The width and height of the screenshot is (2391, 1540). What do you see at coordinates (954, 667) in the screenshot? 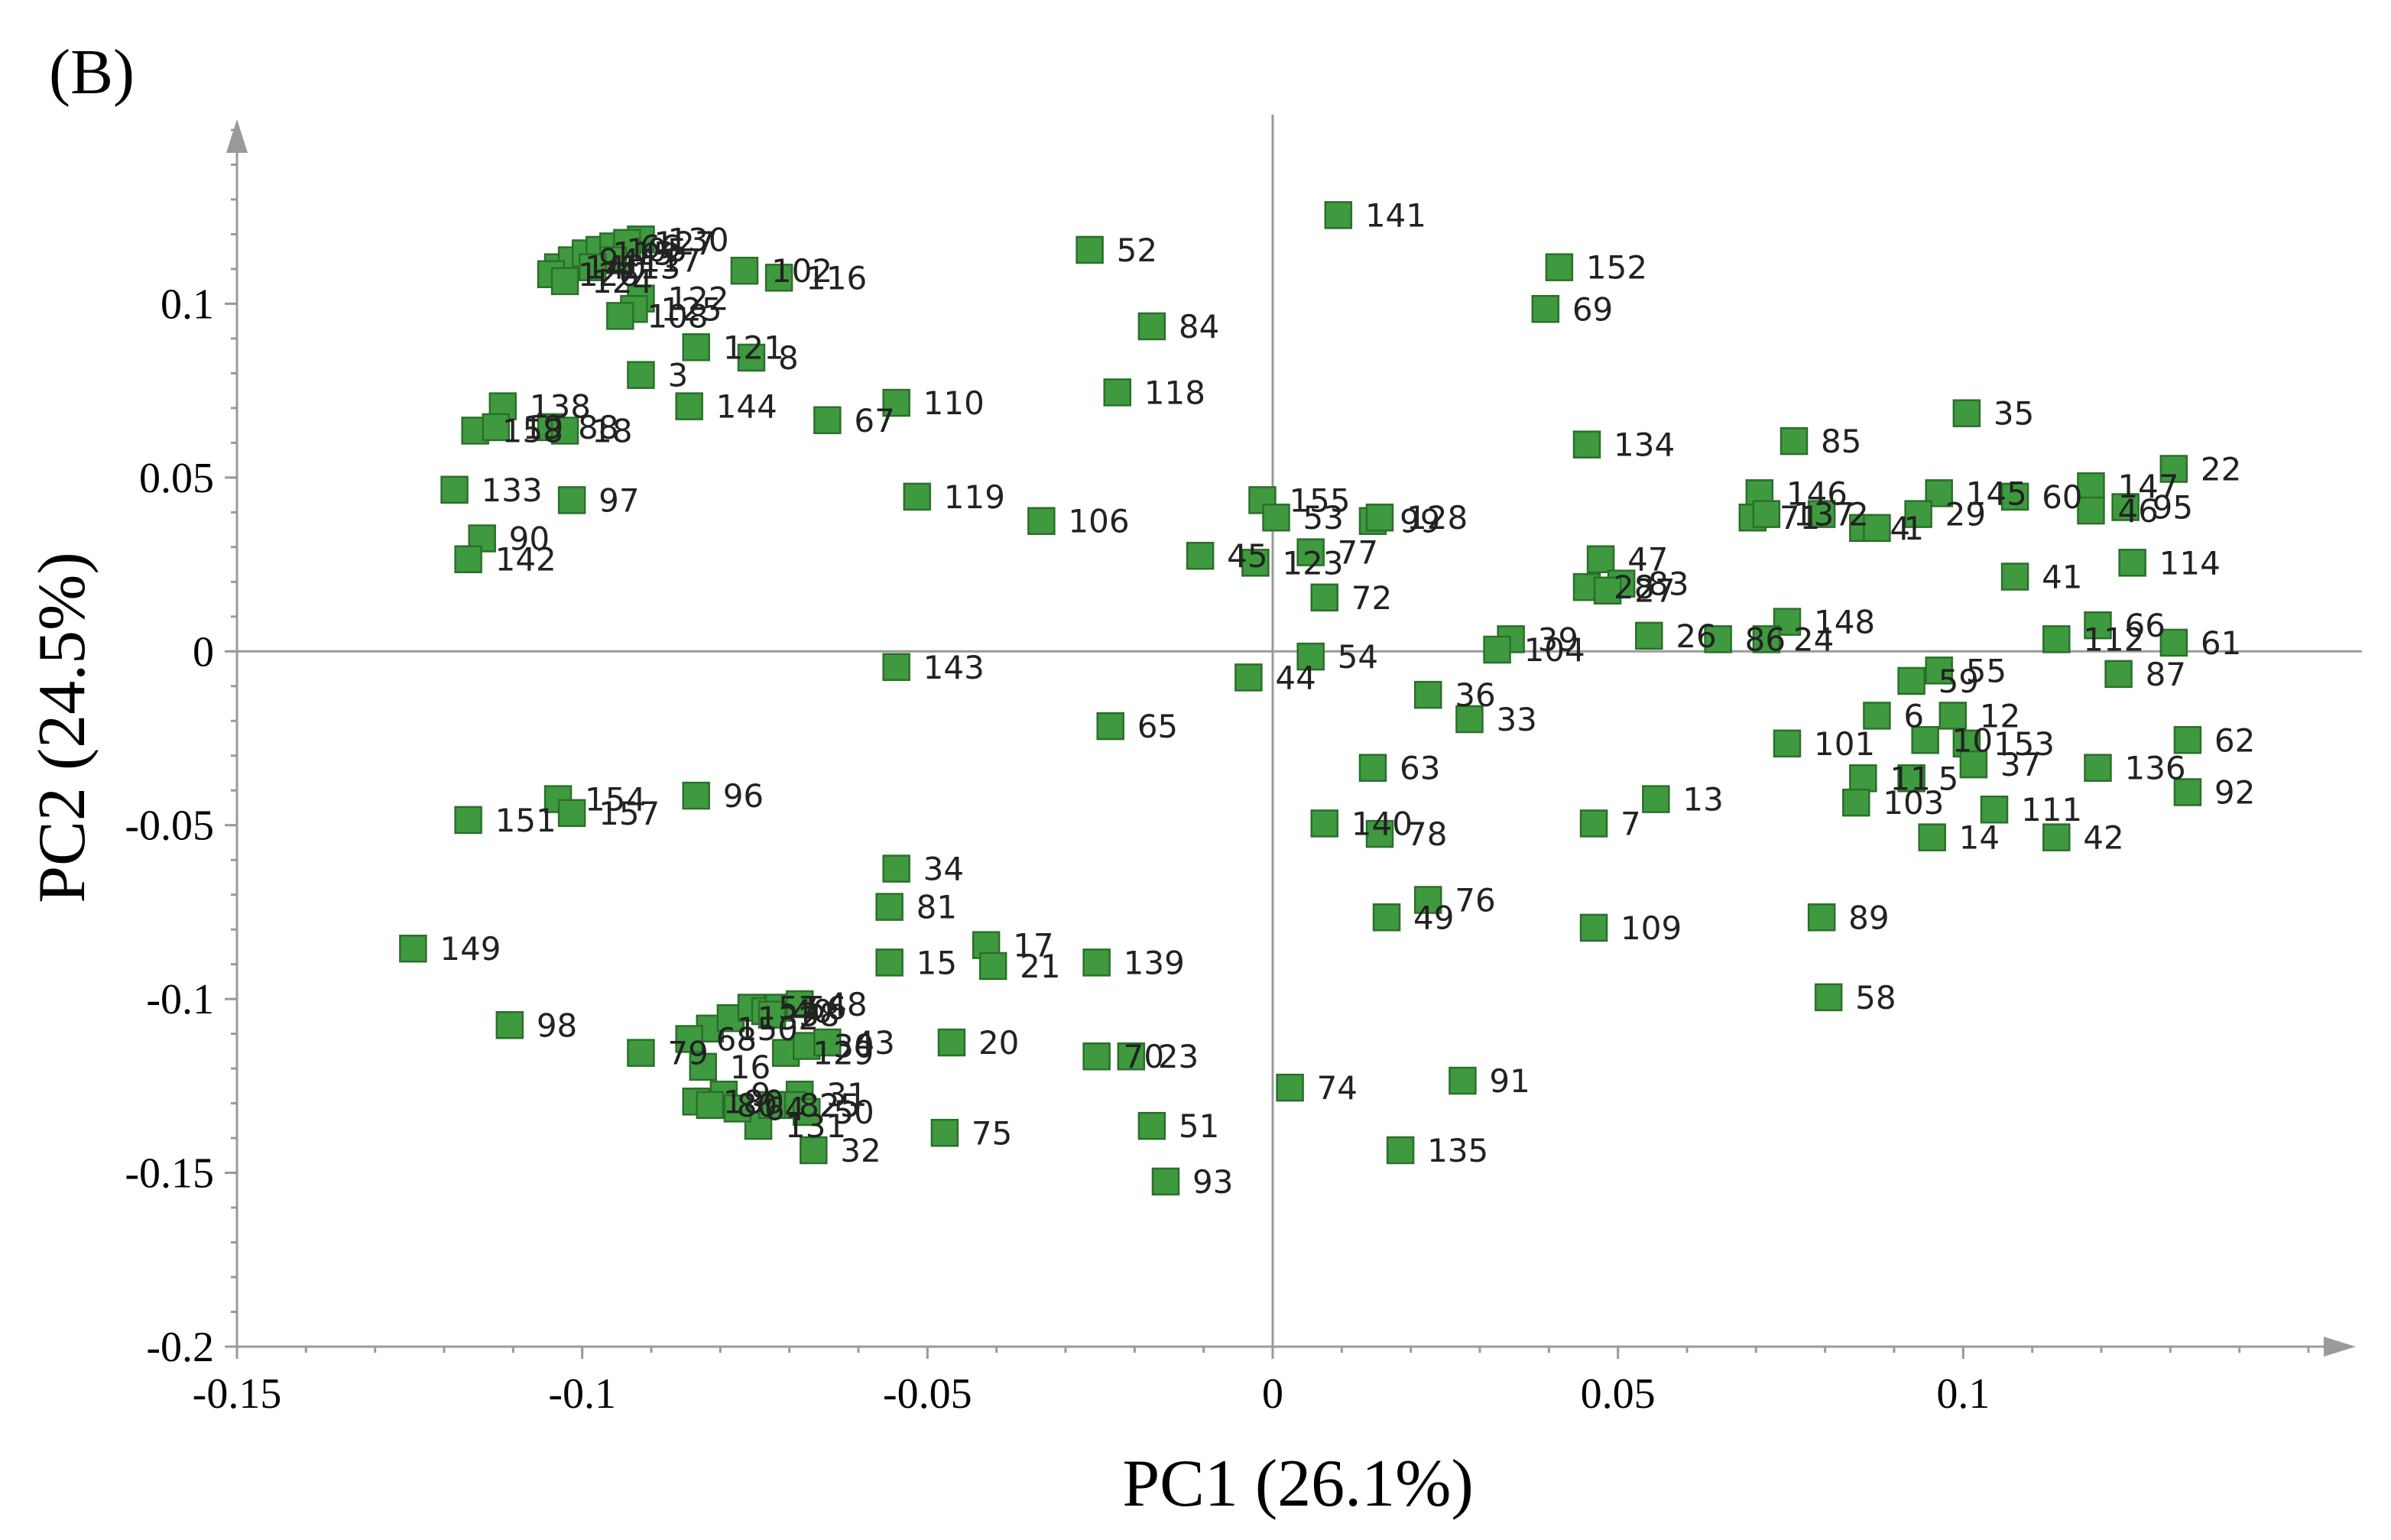
I see `data-point-label: 143` at bounding box center [954, 667].